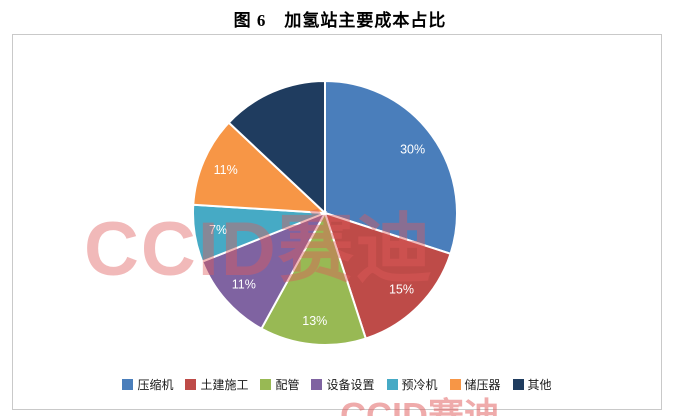 The width and height of the screenshot is (680, 416). Describe the element at coordinates (314, 321) in the screenshot. I see `pie-slice-label: 13%` at that location.